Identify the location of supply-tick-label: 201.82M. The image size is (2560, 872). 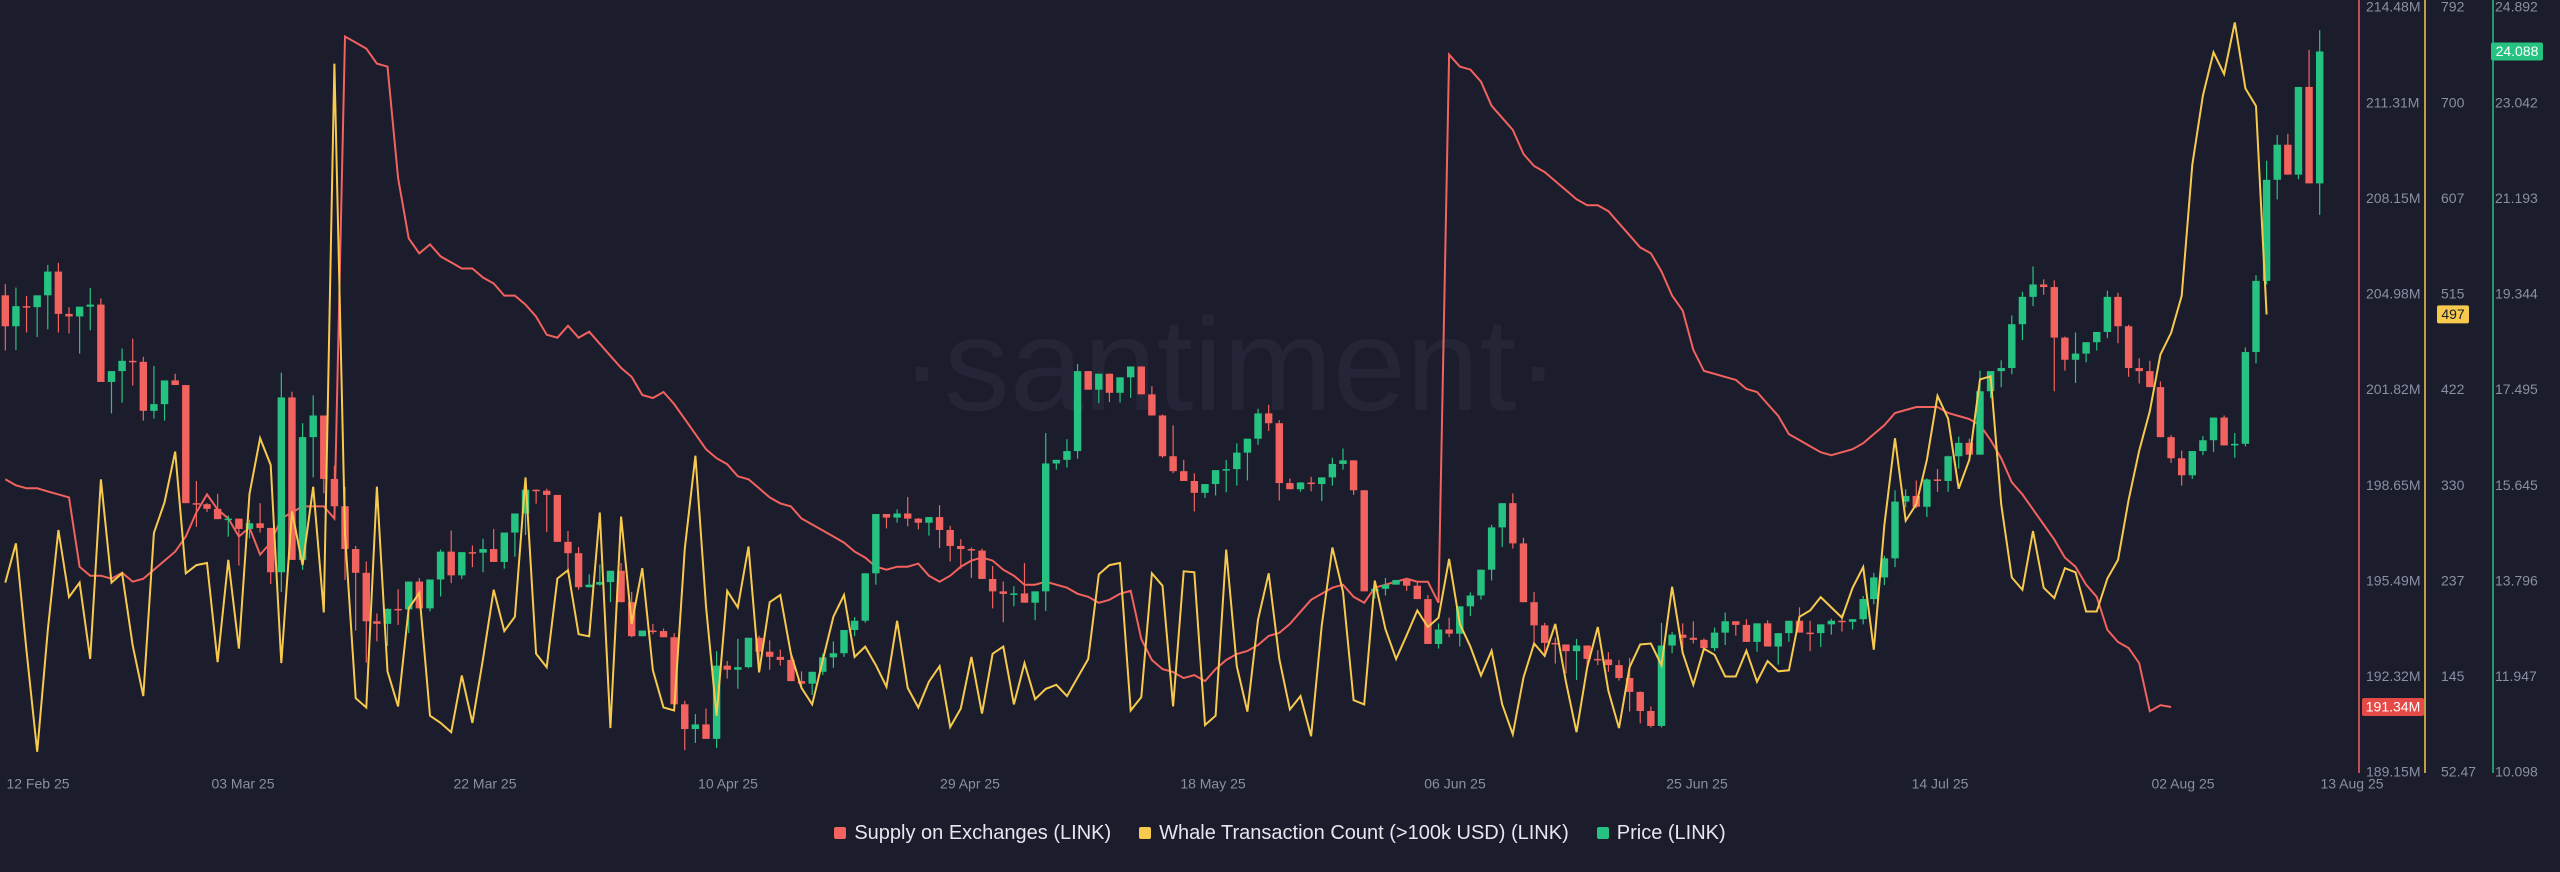
(2393, 389).